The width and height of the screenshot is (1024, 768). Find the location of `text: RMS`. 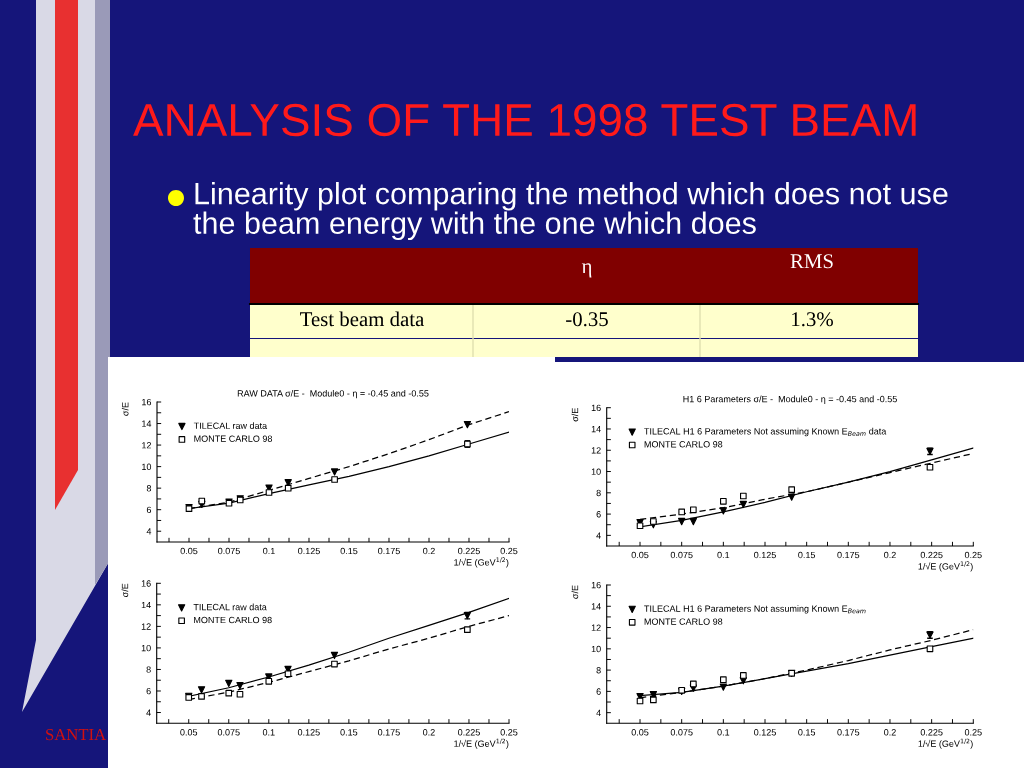

text: RMS is located at coordinates (811, 261).